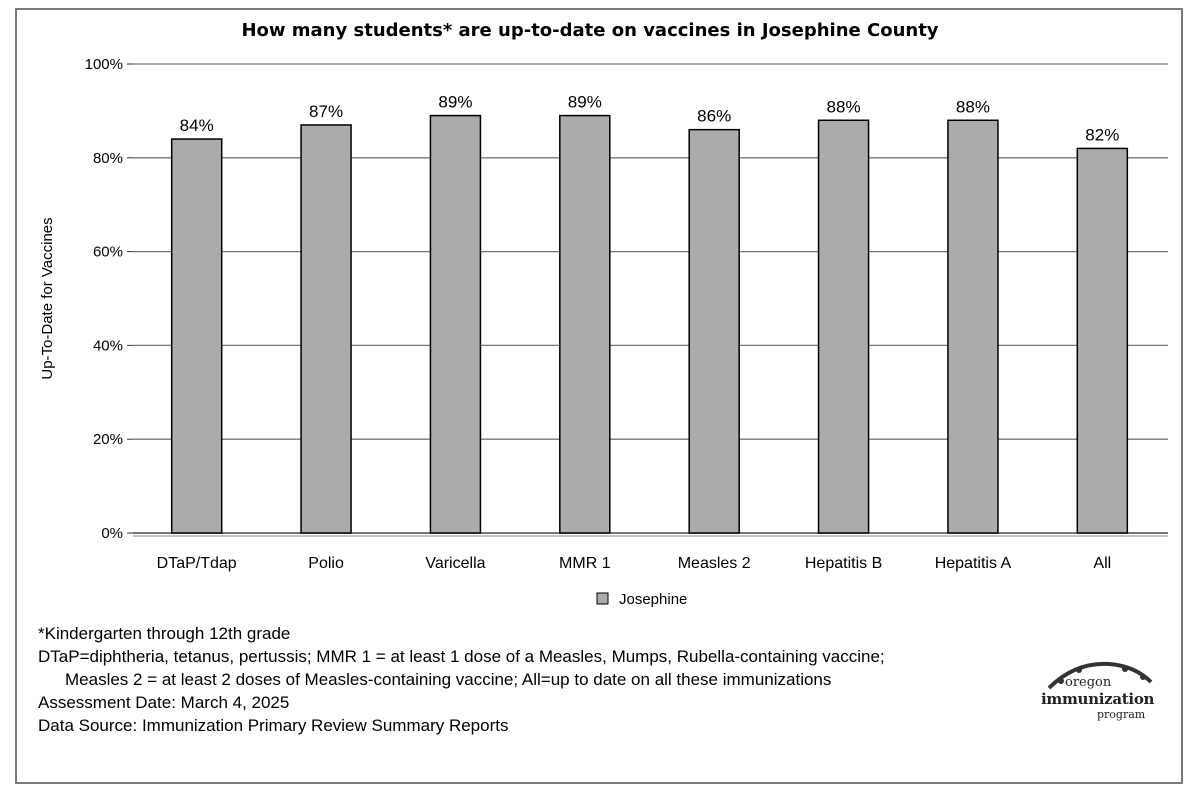 The width and height of the screenshot is (1200, 812). I want to click on y-tick-label: 60%, so click(108, 252).